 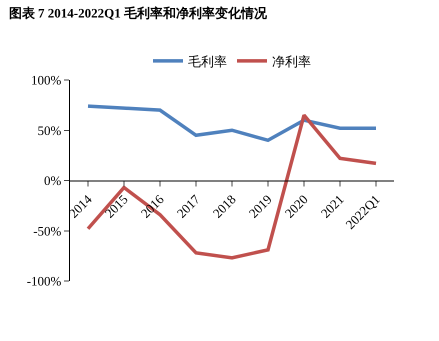 I want to click on legend-label: 毛利率, so click(x=207, y=62).